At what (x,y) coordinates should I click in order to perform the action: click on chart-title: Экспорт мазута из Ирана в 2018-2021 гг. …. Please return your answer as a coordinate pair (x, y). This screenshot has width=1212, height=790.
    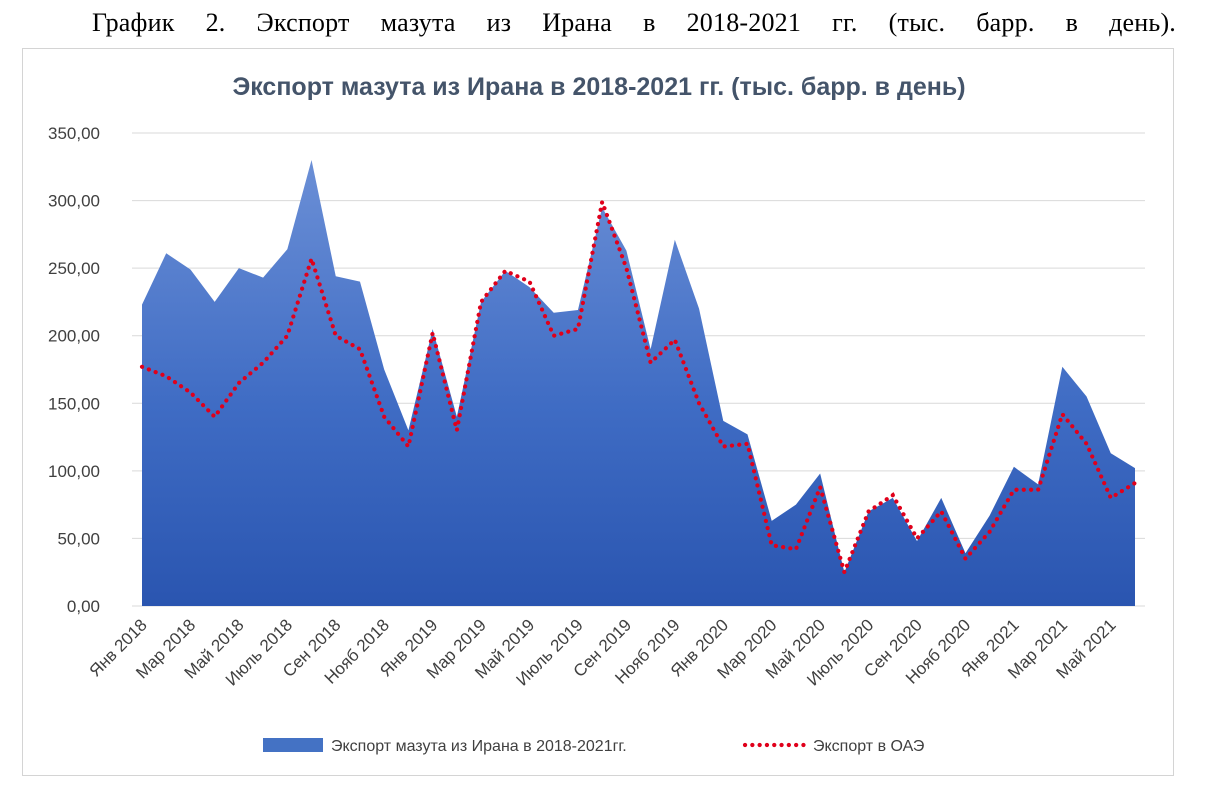
    Looking at the image, I should click on (598, 87).